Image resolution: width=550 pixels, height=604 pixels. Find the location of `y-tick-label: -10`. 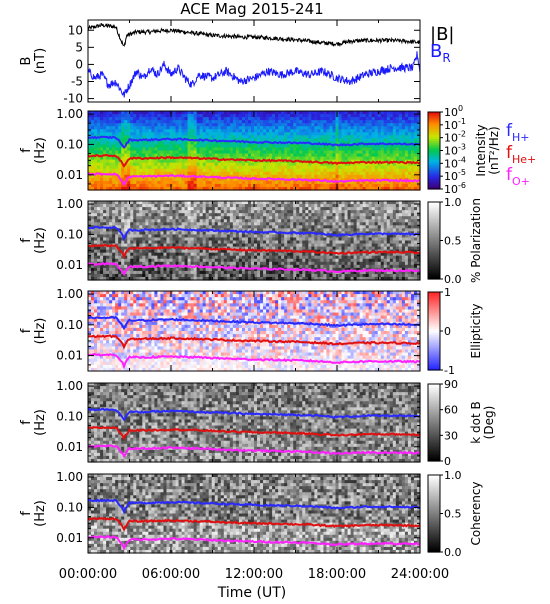

y-tick-label: -10 is located at coordinates (73, 99).